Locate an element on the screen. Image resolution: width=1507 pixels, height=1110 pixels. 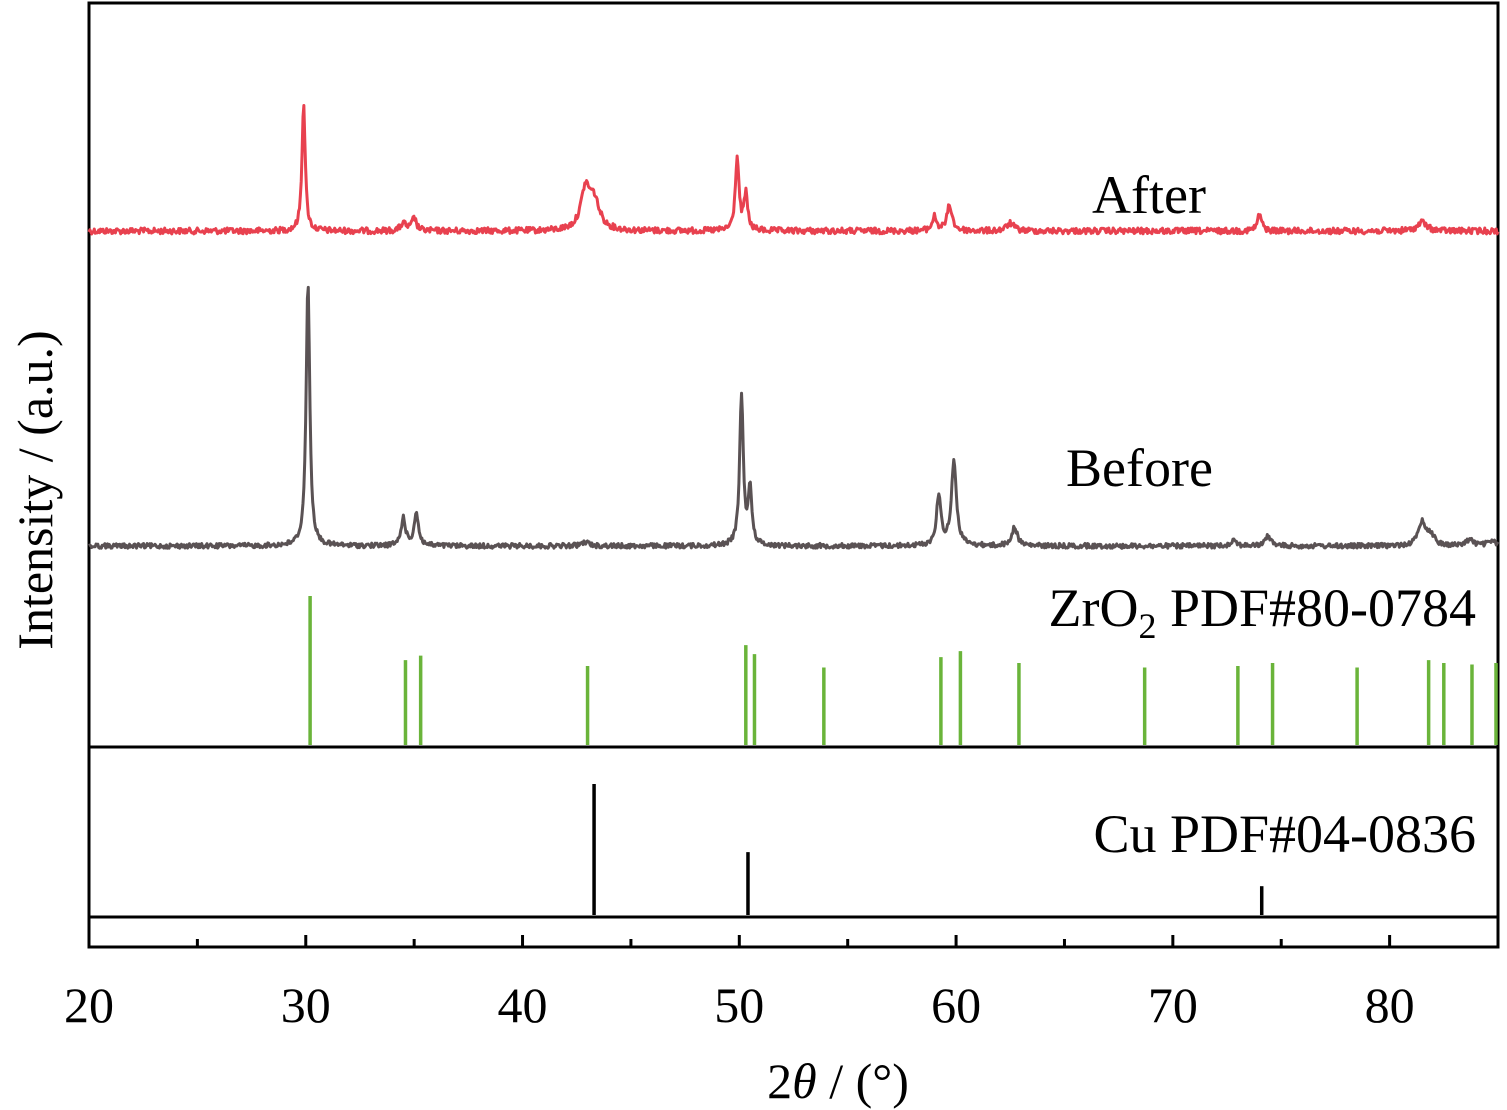
series-label-before: Before is located at coordinates (1139, 468).